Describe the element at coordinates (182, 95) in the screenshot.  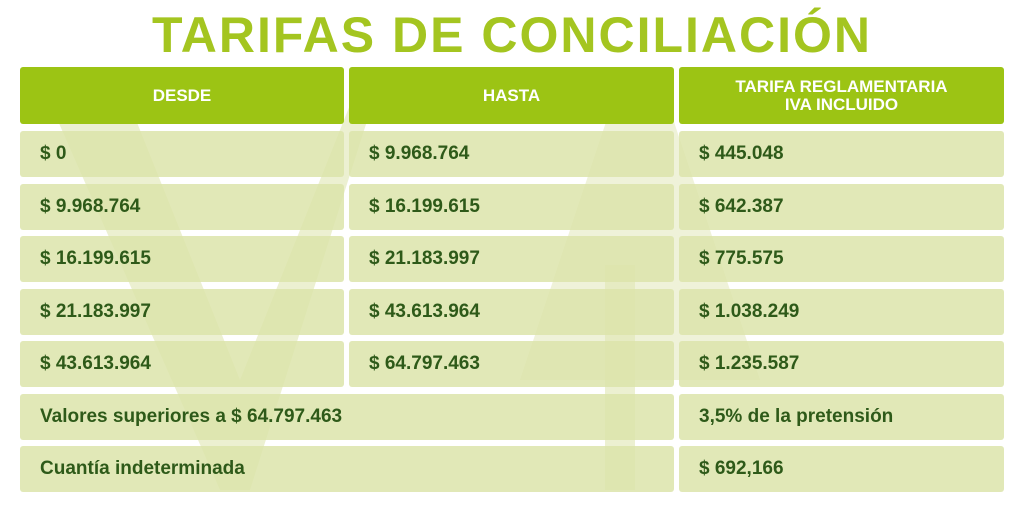
I see `header-cell: DESDE` at that location.